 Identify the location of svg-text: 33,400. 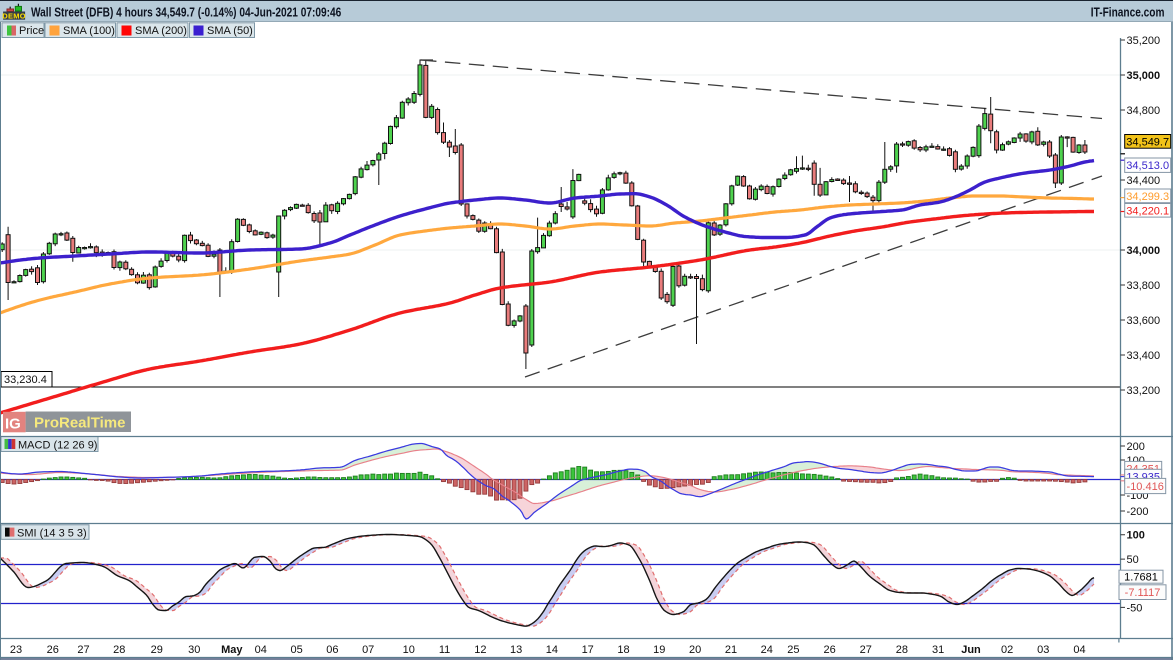
(1144, 356).